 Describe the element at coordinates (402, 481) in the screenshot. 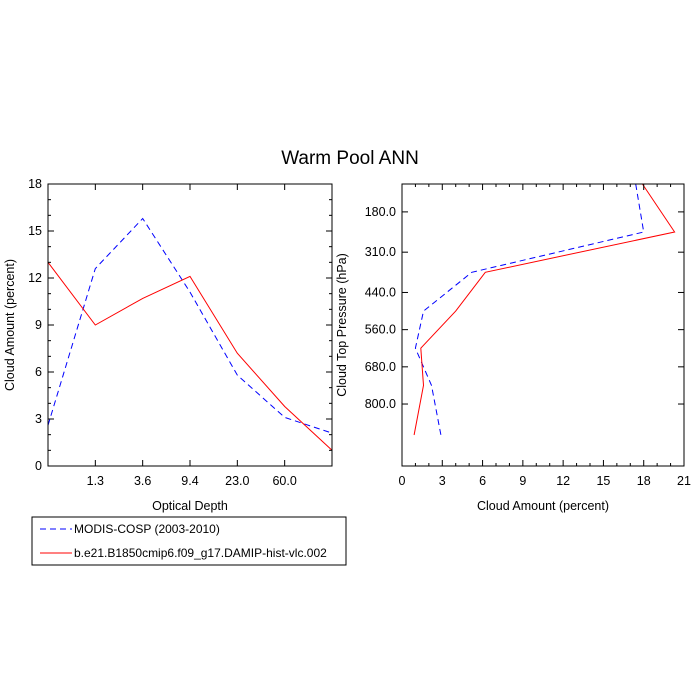

I see `right-x-tick-label: 0` at that location.